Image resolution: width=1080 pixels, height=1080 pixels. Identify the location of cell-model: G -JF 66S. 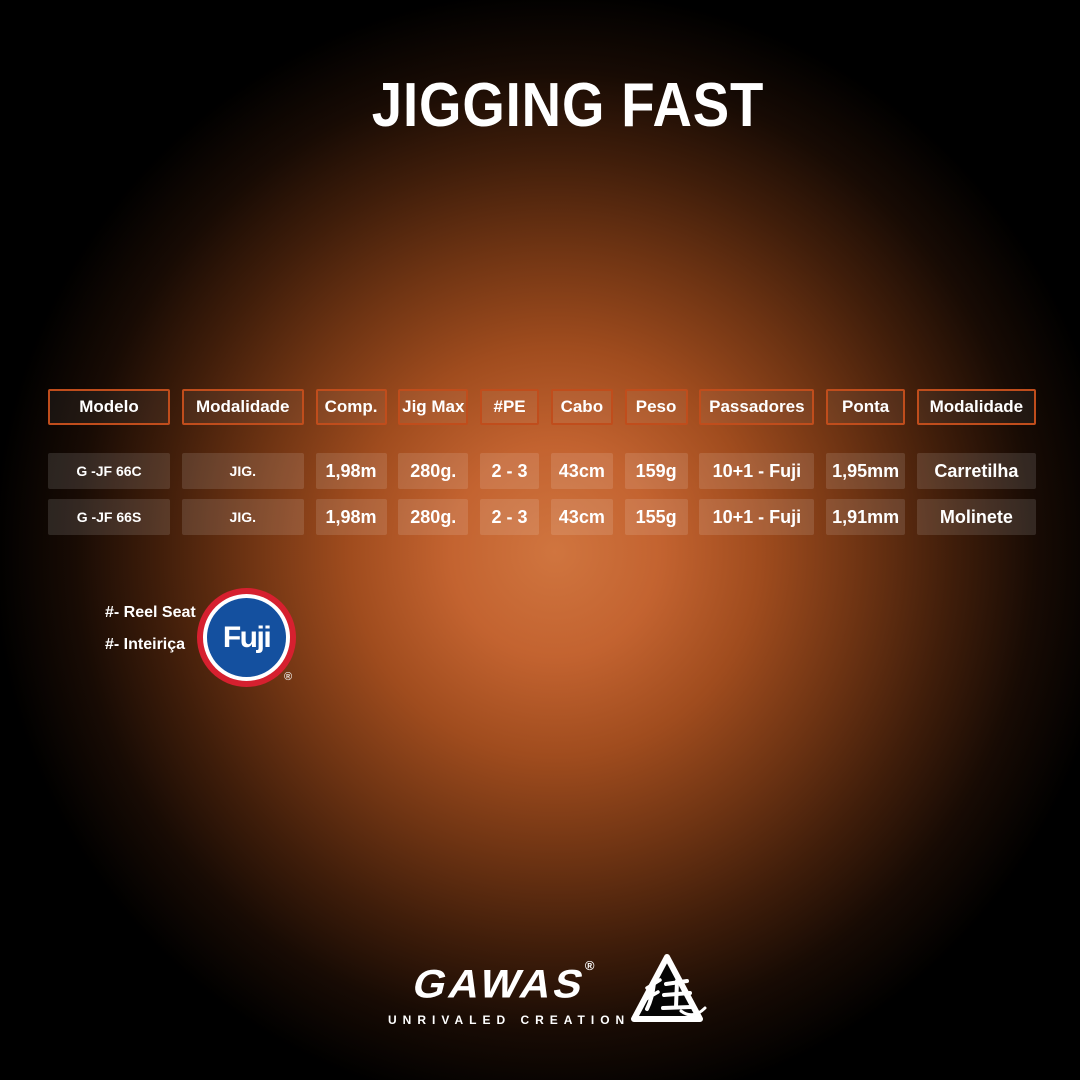
(109, 517).